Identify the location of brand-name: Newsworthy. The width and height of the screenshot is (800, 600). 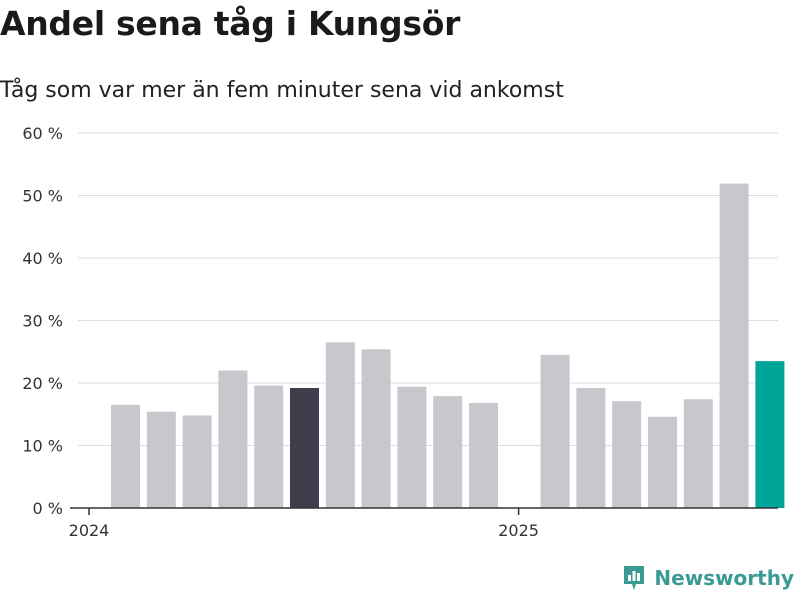
(724, 578).